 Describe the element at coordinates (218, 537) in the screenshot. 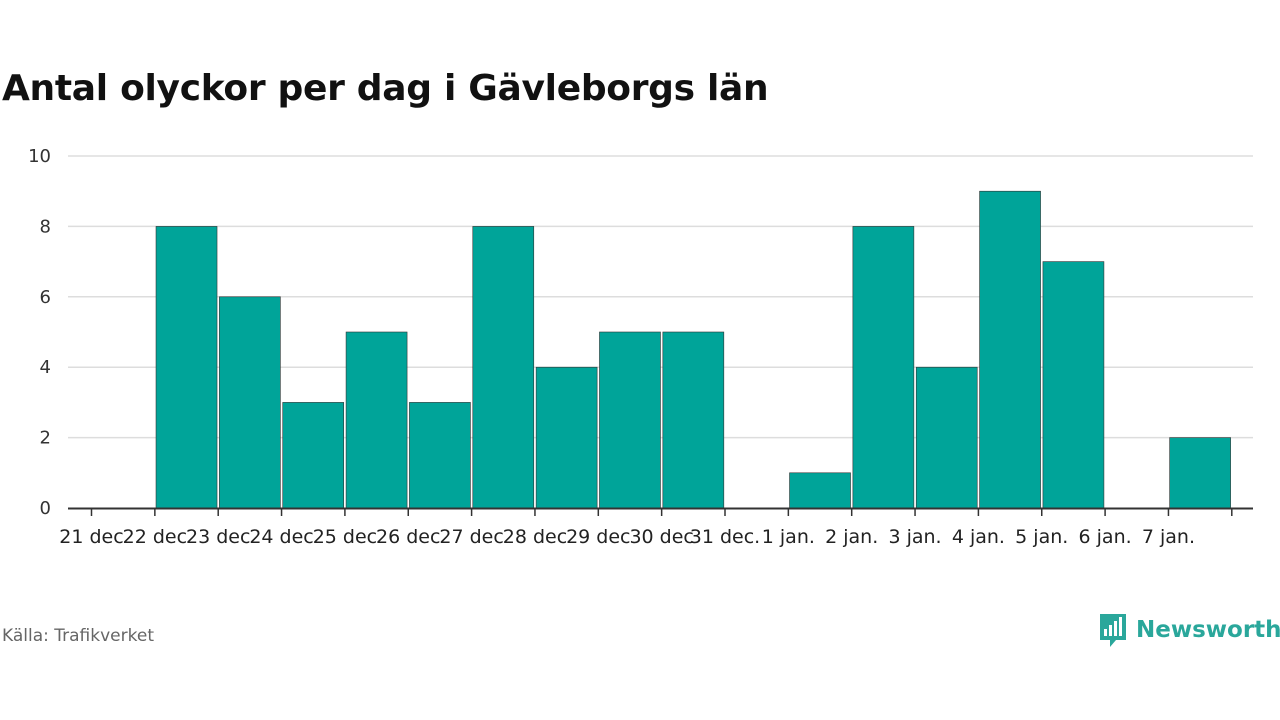

I see `x-tick-label: 23 dec` at that location.